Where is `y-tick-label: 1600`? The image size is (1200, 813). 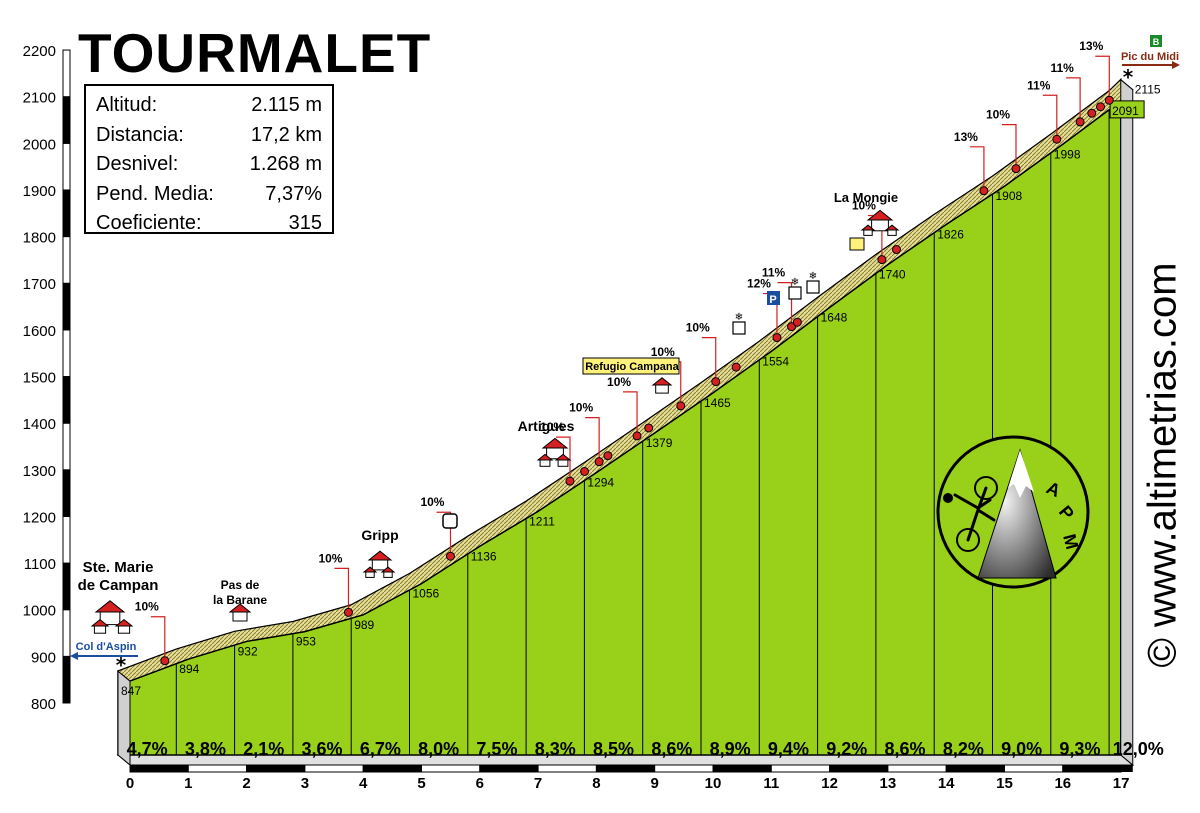
y-tick-label: 1600 is located at coordinates (39, 331).